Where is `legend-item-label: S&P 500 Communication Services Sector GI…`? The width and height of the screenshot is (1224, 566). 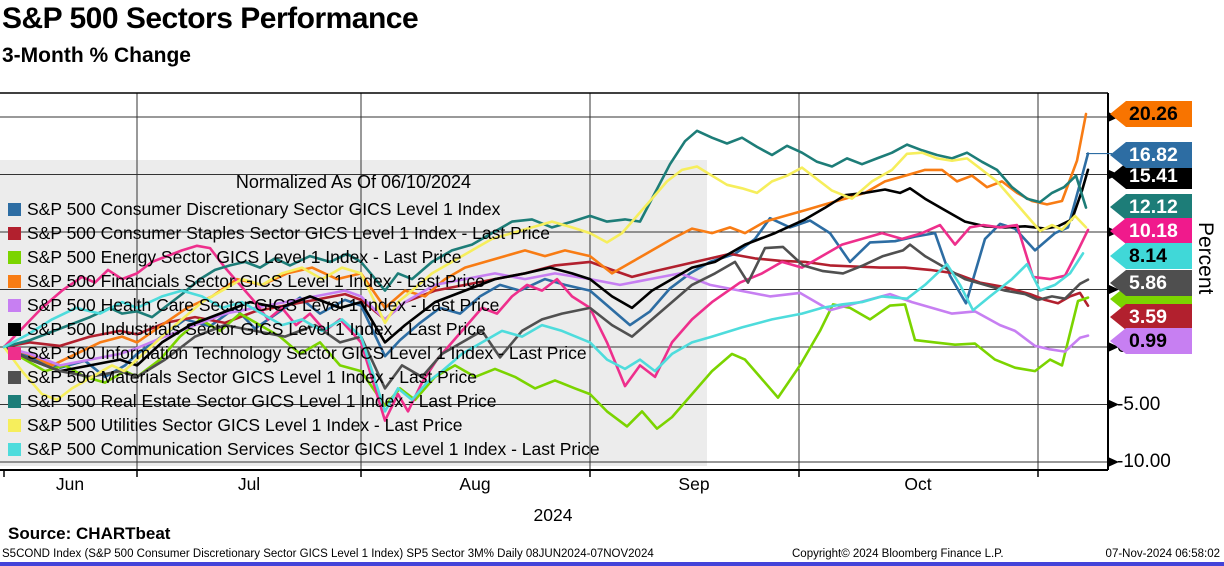
legend-item-label: S&P 500 Communication Services Sector GI… is located at coordinates (313, 448).